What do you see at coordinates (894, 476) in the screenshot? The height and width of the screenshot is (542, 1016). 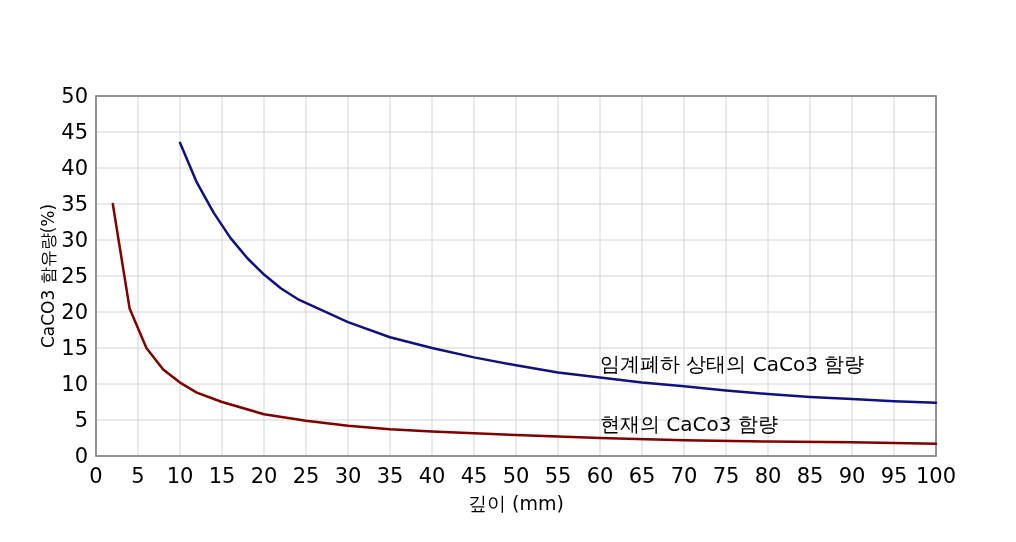 I see `x-tick-label: 95` at bounding box center [894, 476].